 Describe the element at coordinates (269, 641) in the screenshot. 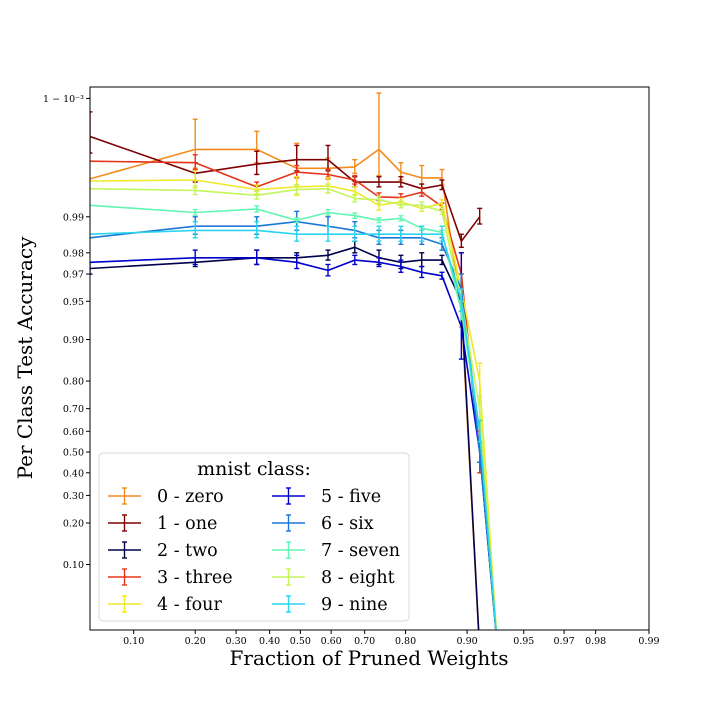

I see `x-tick-label: 0.40` at that location.